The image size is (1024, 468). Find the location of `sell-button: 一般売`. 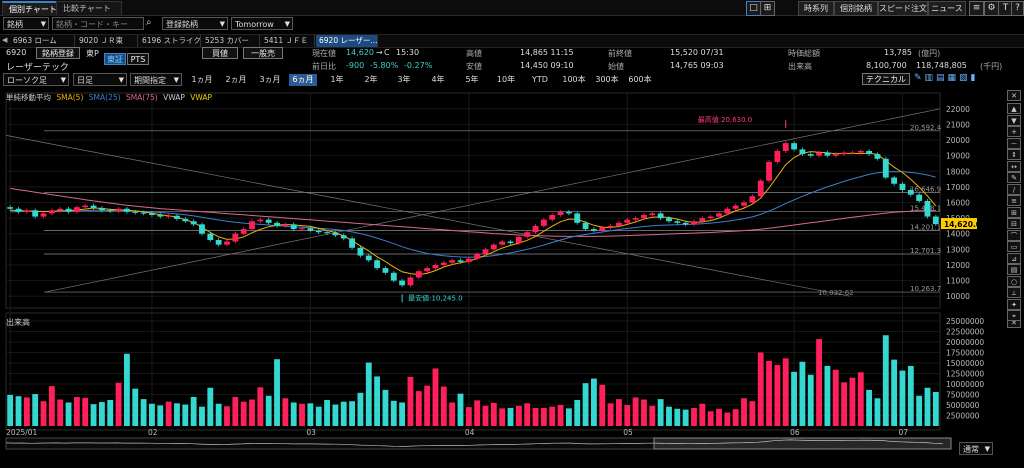

sell-button: 一般売 is located at coordinates (263, 53).